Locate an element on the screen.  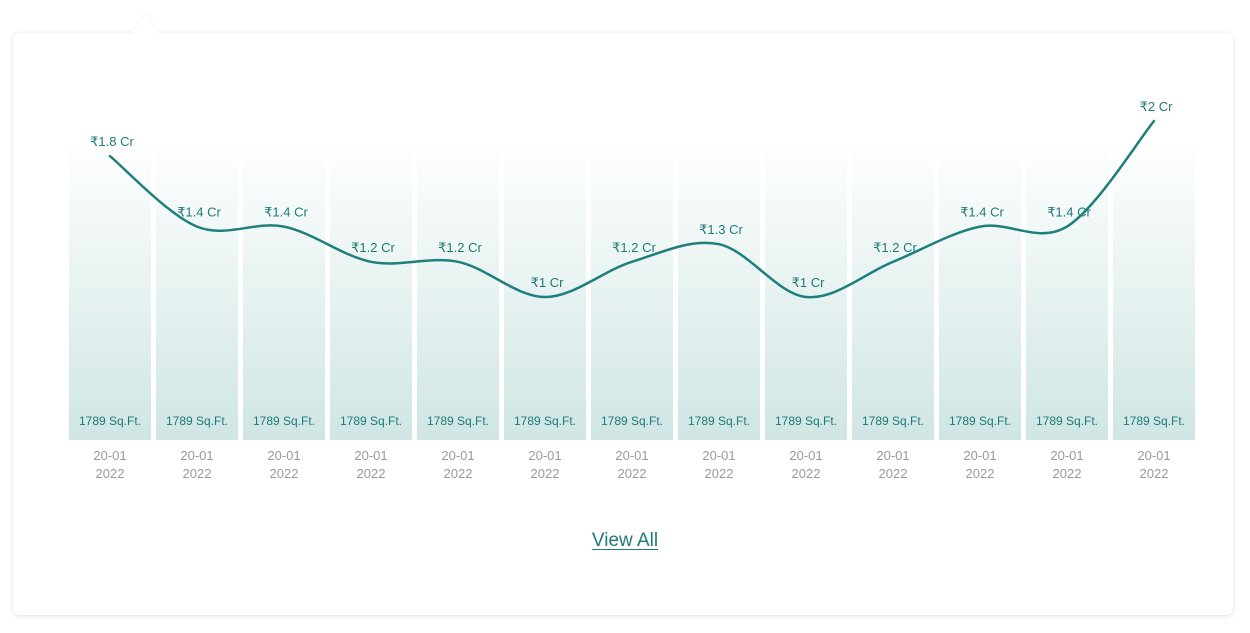
data-value-label: ₹1.3 Cr is located at coordinates (721, 229).